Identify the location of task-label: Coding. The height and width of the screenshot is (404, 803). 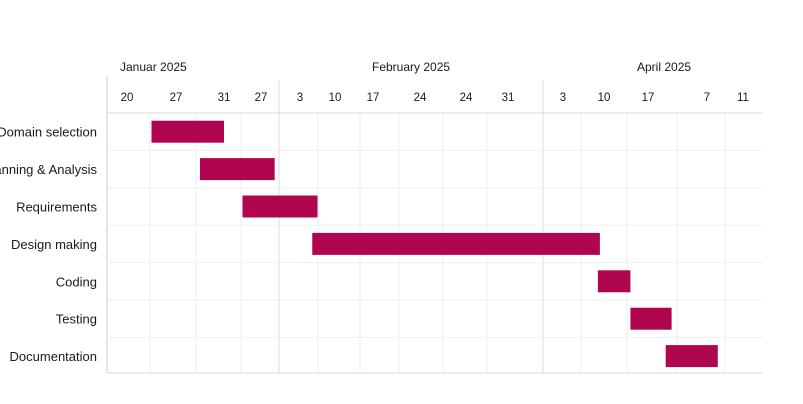
(76, 281).